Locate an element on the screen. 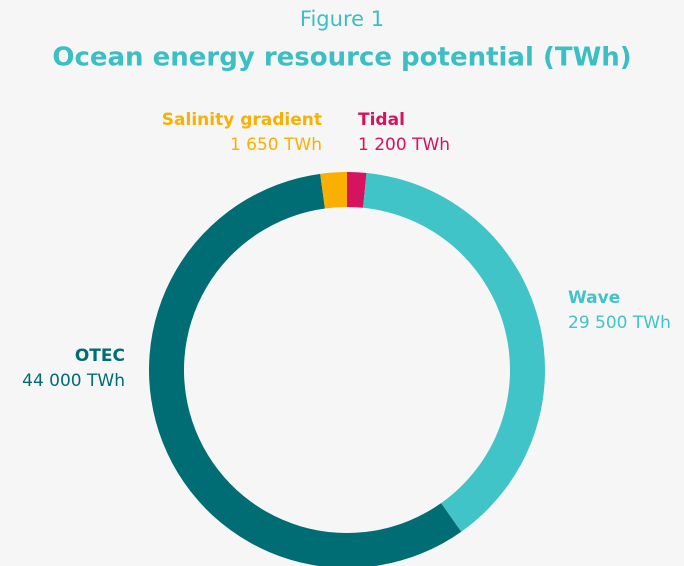  slice-name: Salinity gradient is located at coordinates (242, 120).